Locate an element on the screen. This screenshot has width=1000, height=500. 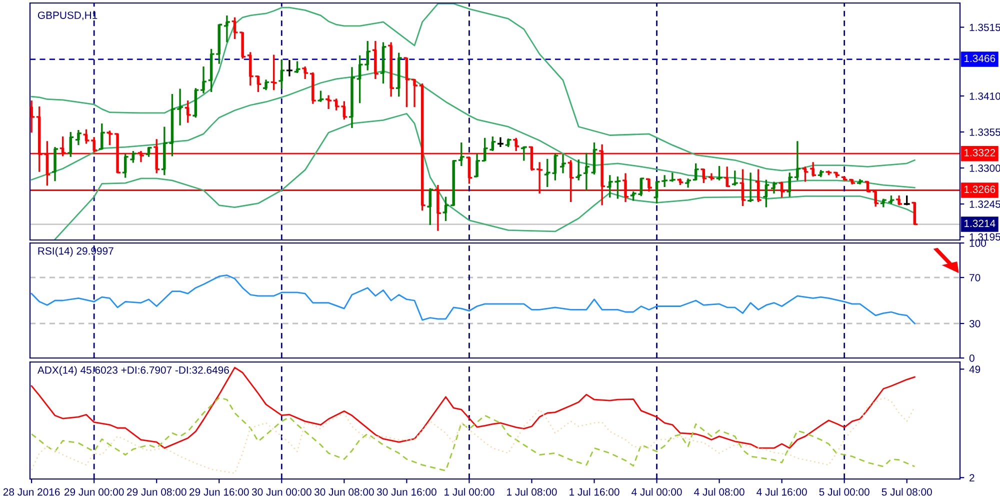
x-tick-label: 4 Jul 00:00 is located at coordinates (657, 492).